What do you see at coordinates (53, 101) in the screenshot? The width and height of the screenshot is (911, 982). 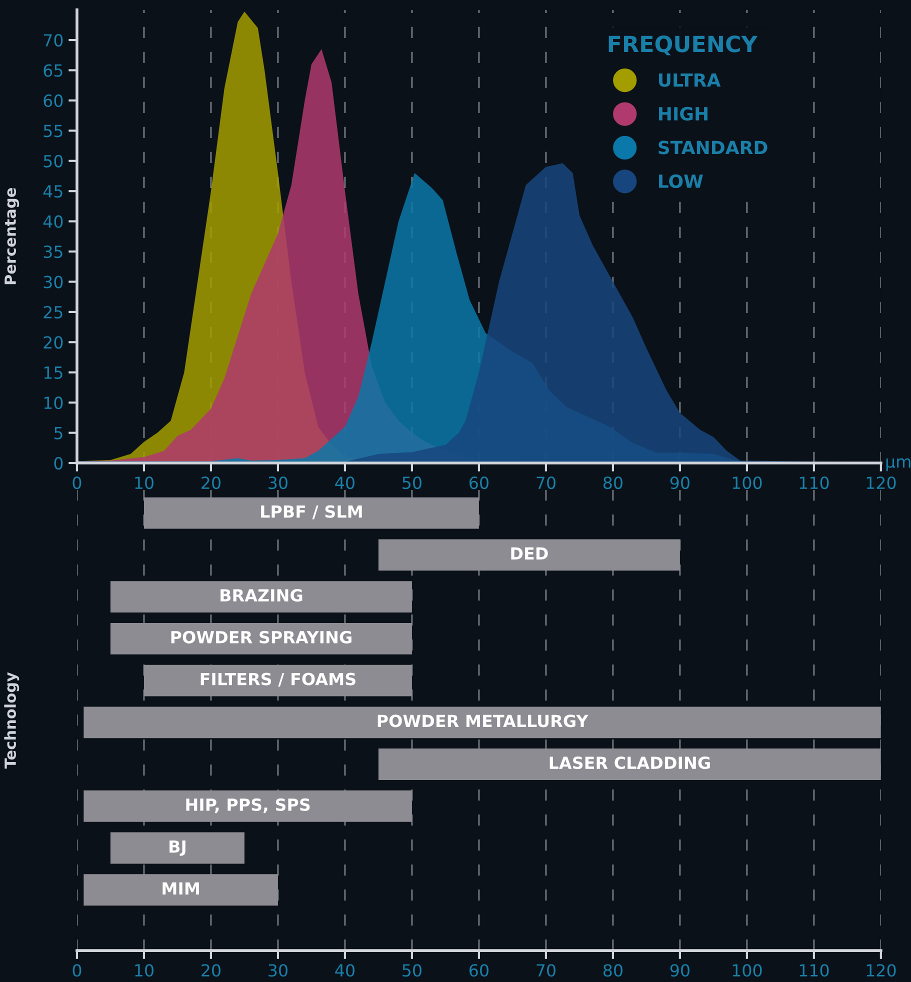 I see `y-tick-label: 60` at bounding box center [53, 101].